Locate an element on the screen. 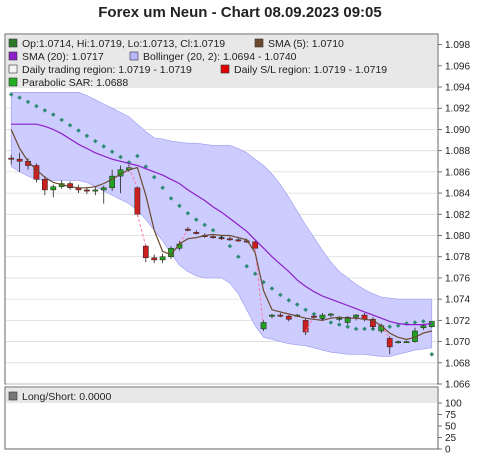  lower-legend-box is located at coordinates (221, 395).